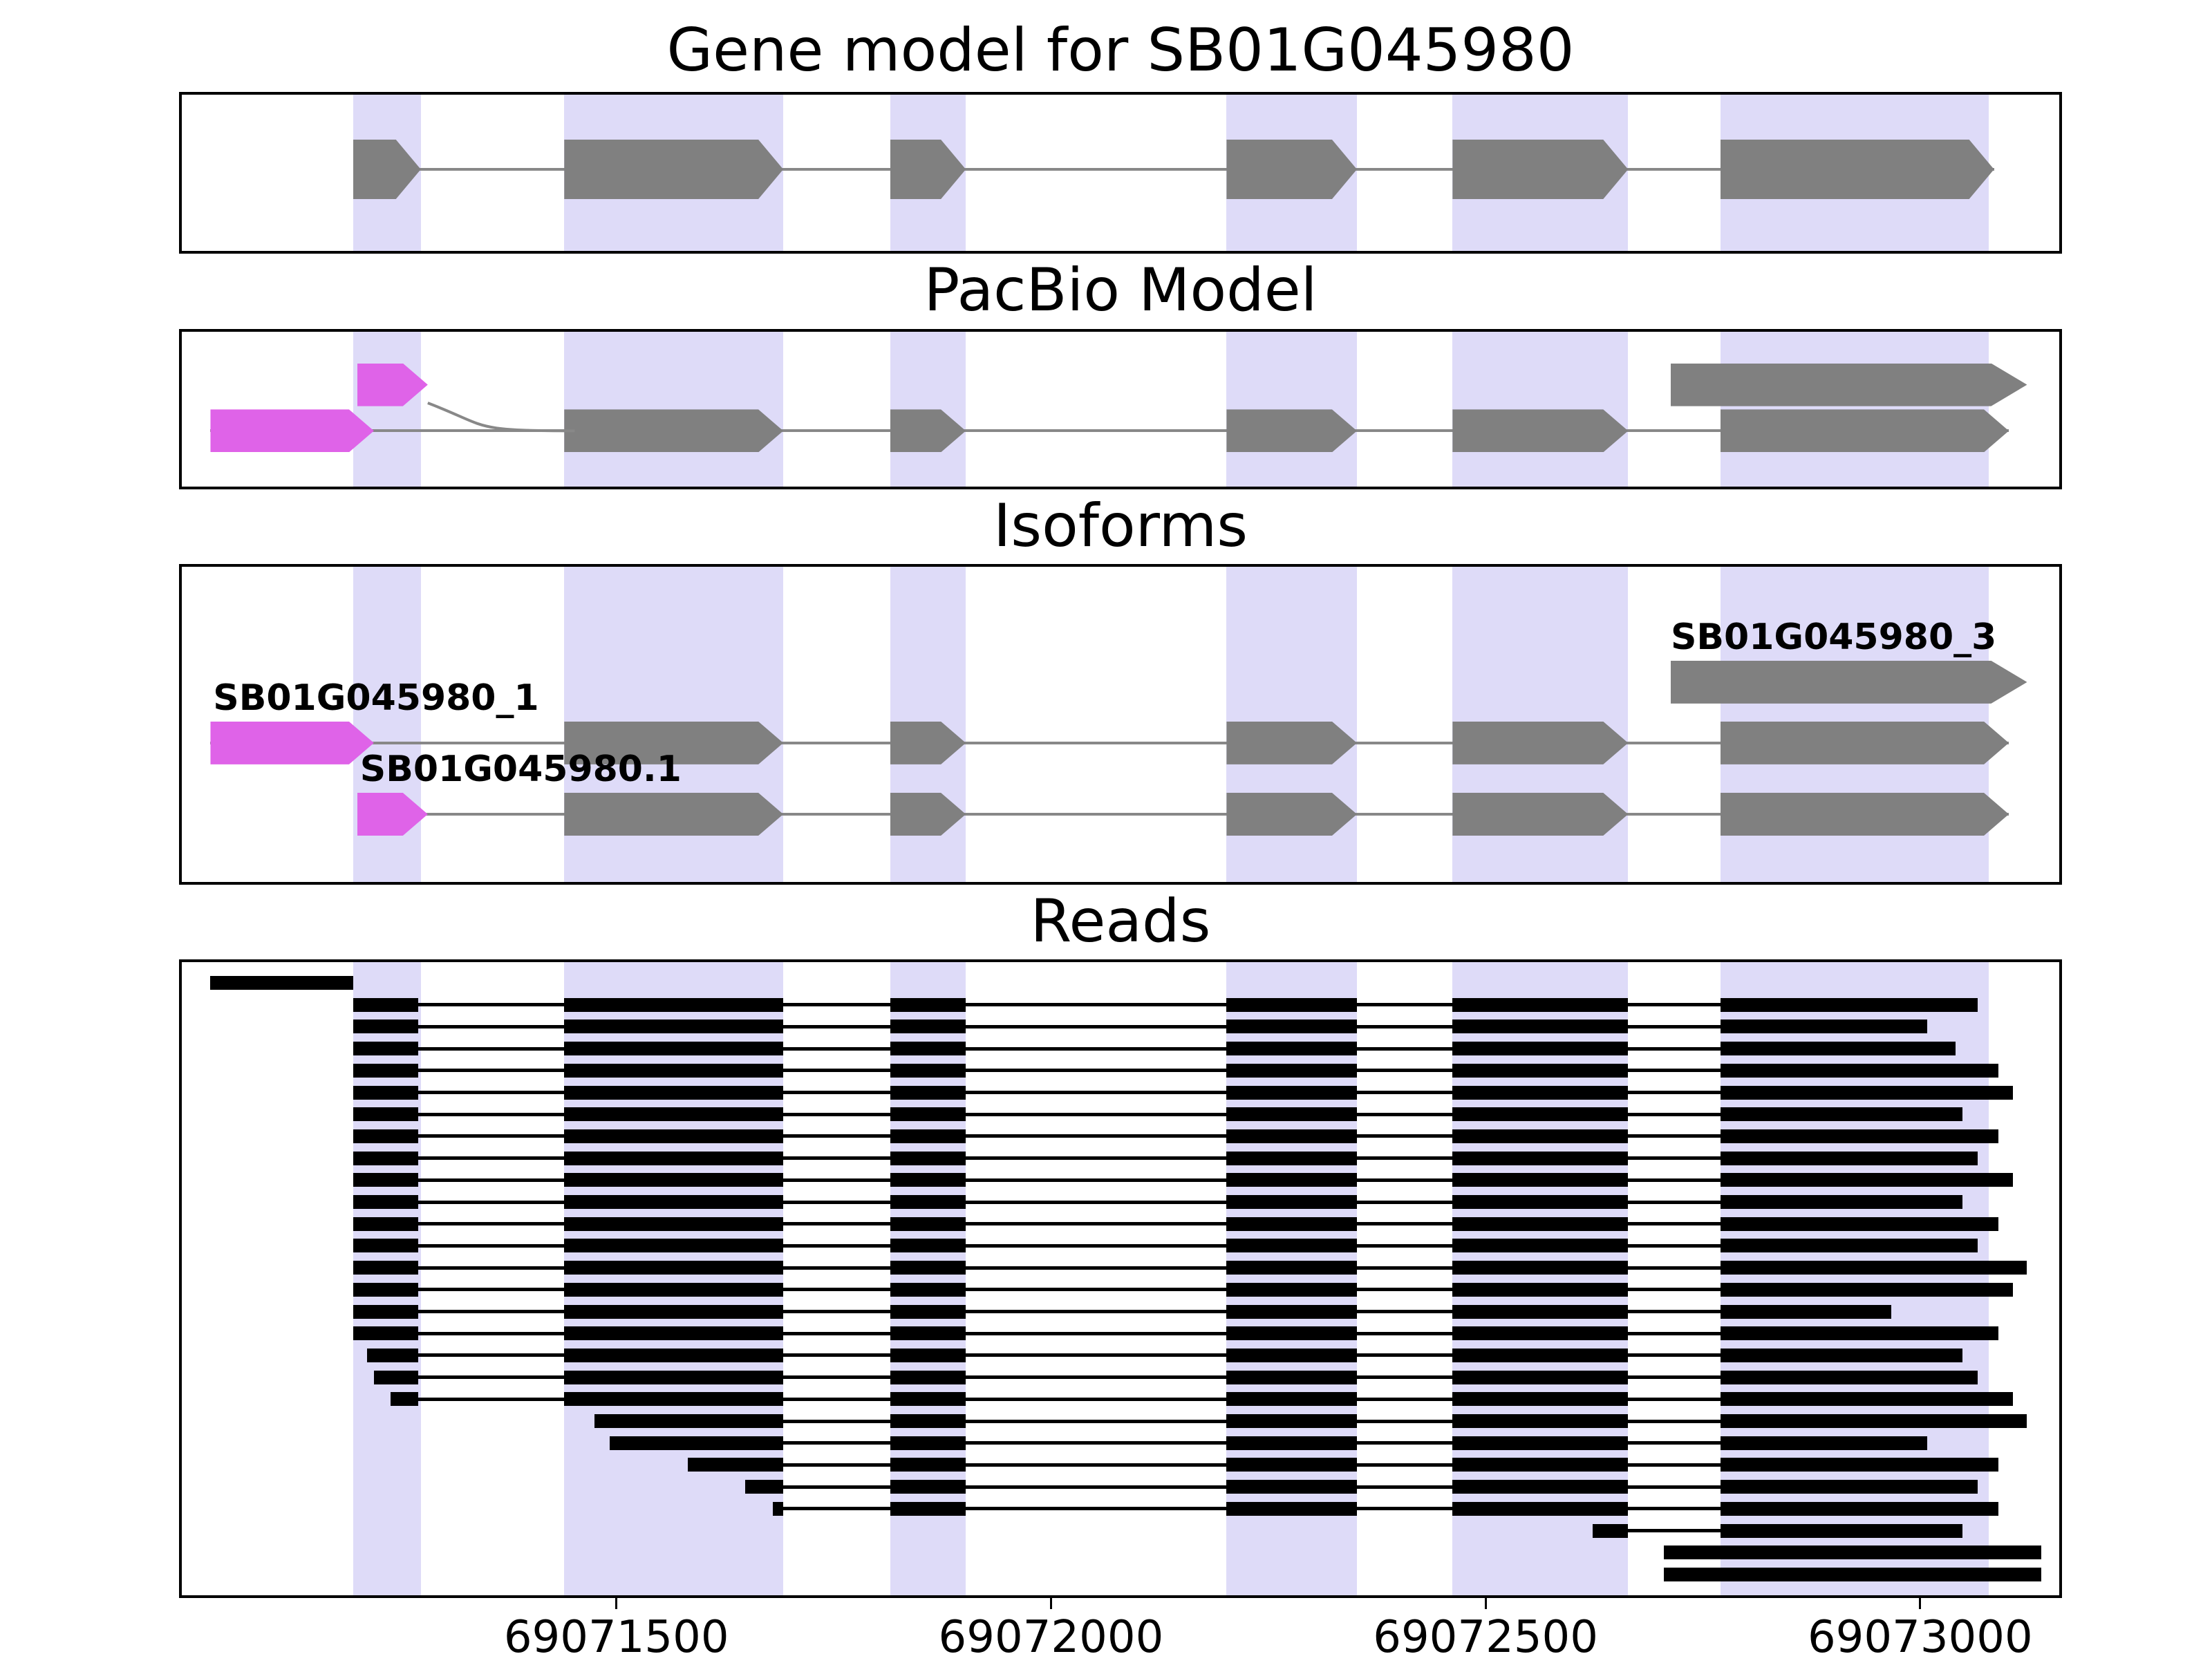  What do you see at coordinates (1120, 50) in the screenshot?
I see `gene-model-title: Gene model for SB01G045980` at bounding box center [1120, 50].